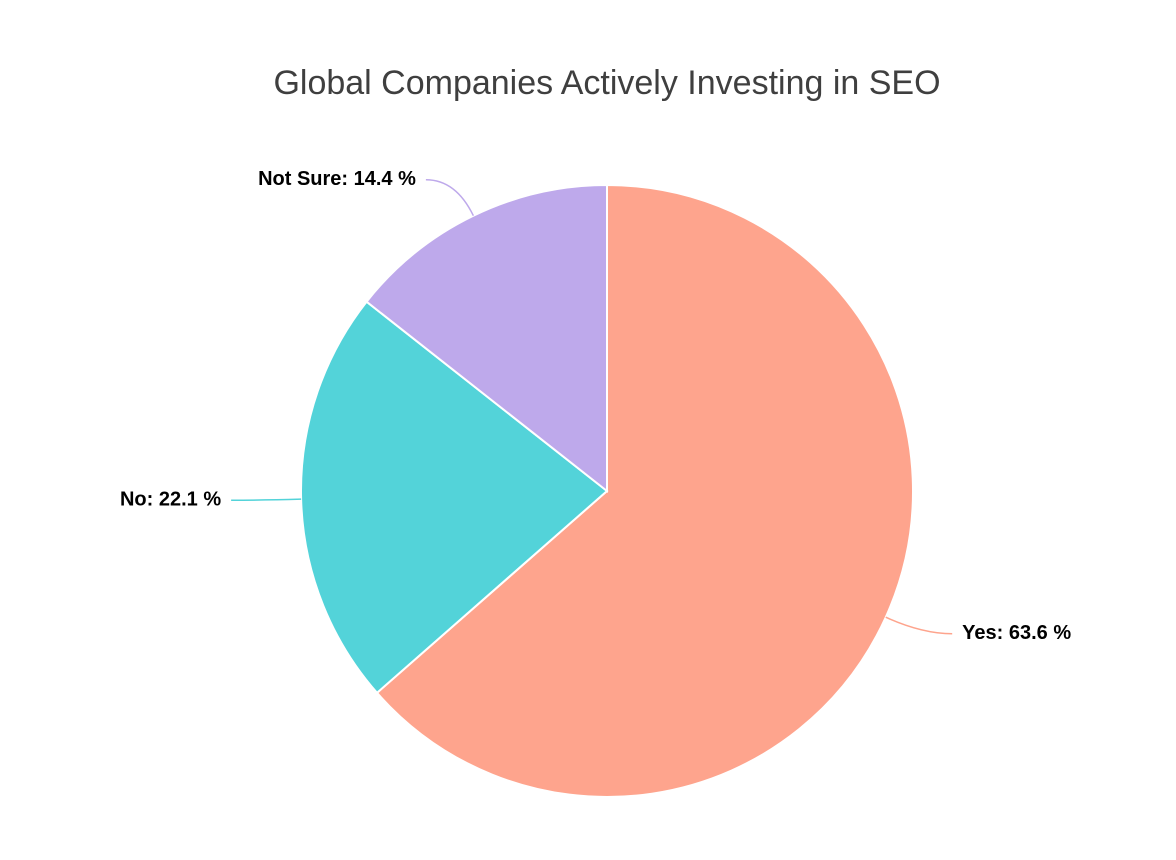  What do you see at coordinates (337, 179) in the screenshot?
I see `data-label: Not Sure: 14.4 %` at bounding box center [337, 179].